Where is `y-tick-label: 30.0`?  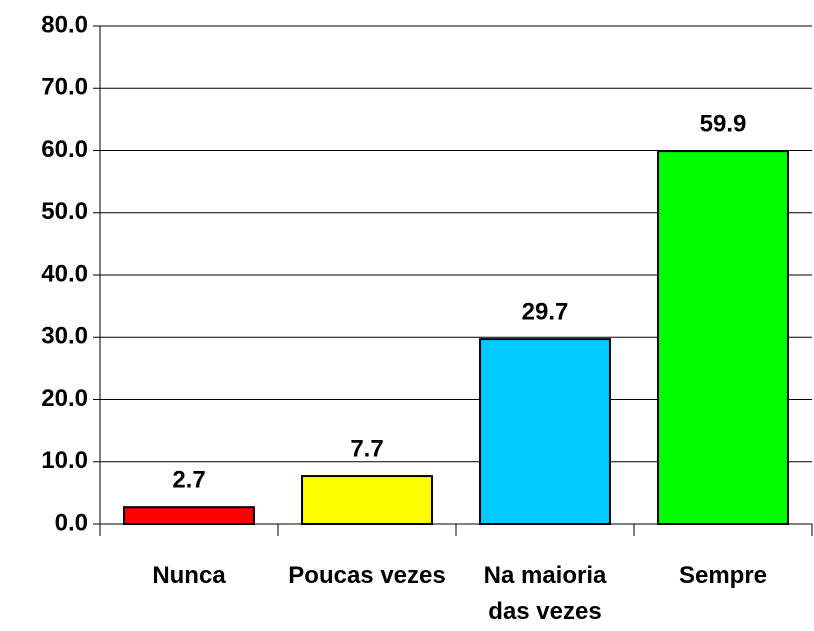 y-tick-label: 30.0 is located at coordinates (64, 336).